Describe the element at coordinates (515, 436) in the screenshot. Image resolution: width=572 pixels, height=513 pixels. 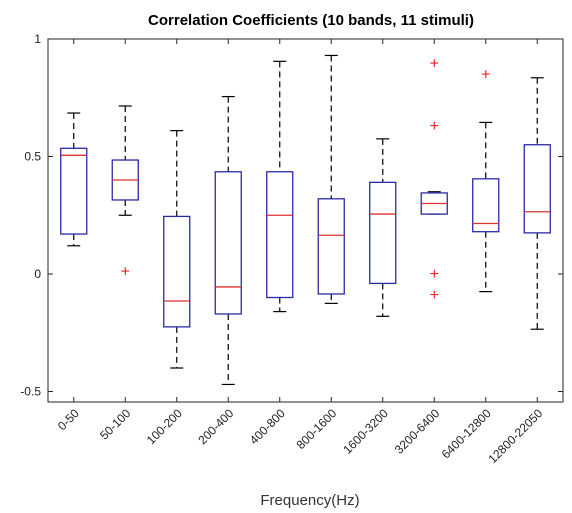
I see `x-tick-label: 12800-22050` at that location.